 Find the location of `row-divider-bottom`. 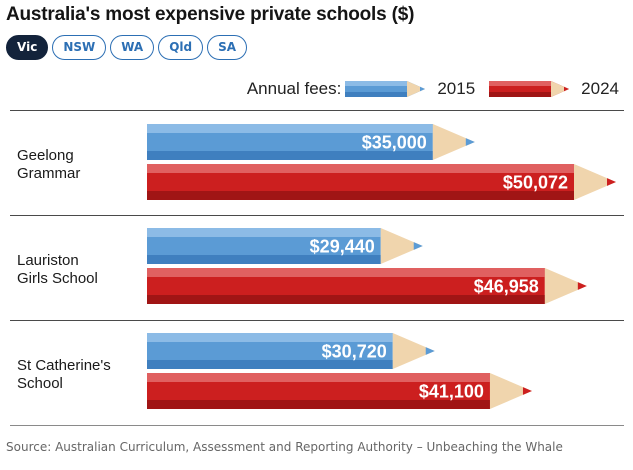

row-divider-bottom is located at coordinates (317, 425).